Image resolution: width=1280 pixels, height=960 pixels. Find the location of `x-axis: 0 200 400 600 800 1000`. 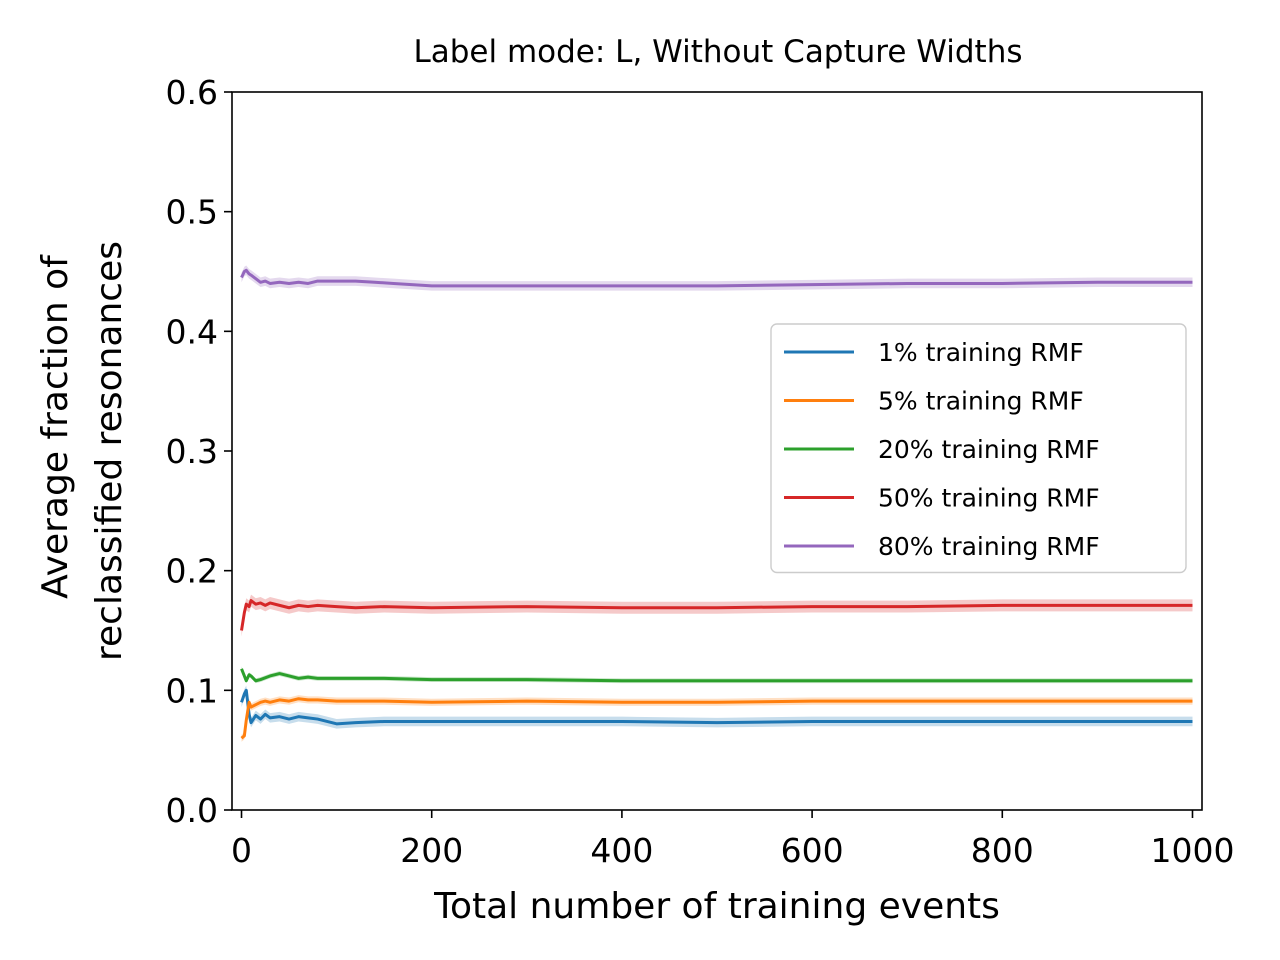

x-axis: 0 200 400 600 800 1000 is located at coordinates (732, 840).